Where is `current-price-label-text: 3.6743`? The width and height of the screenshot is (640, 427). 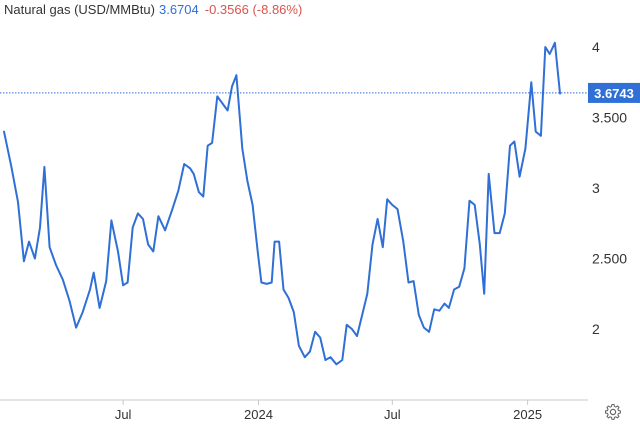
current-price-label-text: 3.6743 is located at coordinates (614, 93).